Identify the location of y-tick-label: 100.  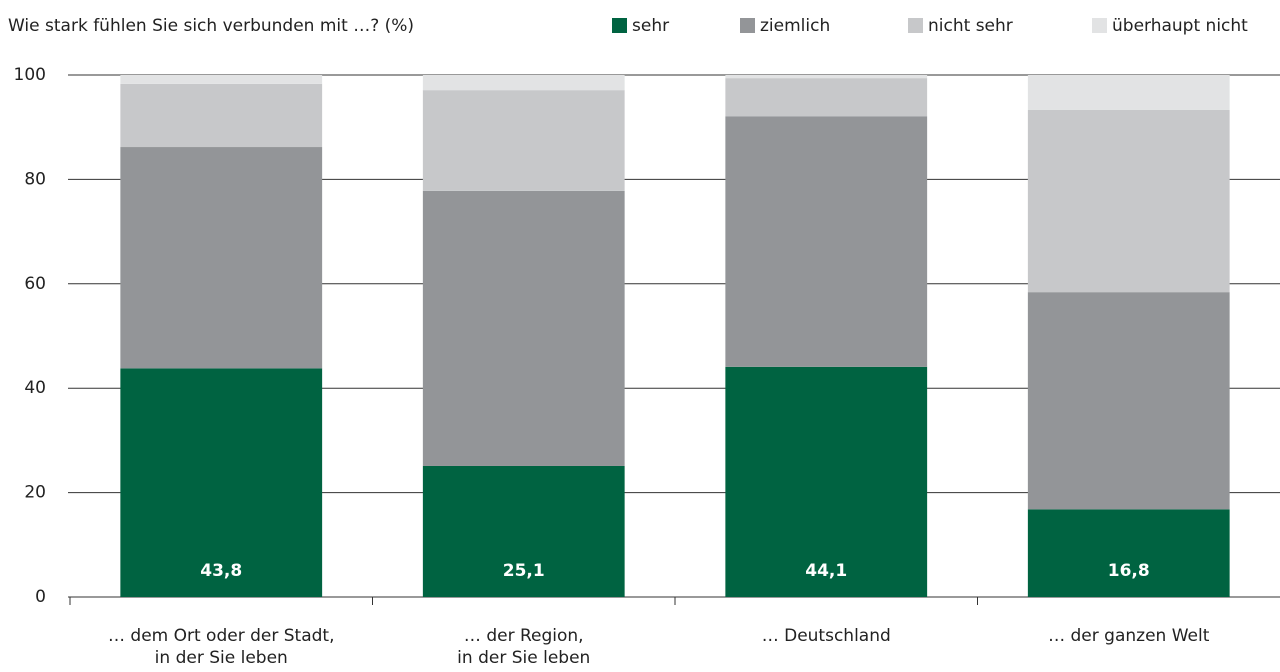
(30, 75).